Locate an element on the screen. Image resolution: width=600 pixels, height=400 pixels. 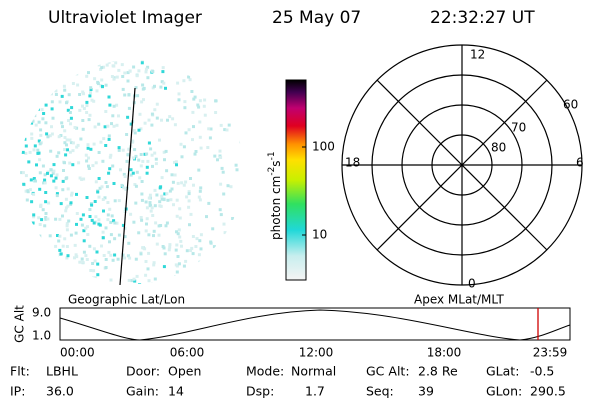
colorbar-tick: 100 is located at coordinates (323, 147).